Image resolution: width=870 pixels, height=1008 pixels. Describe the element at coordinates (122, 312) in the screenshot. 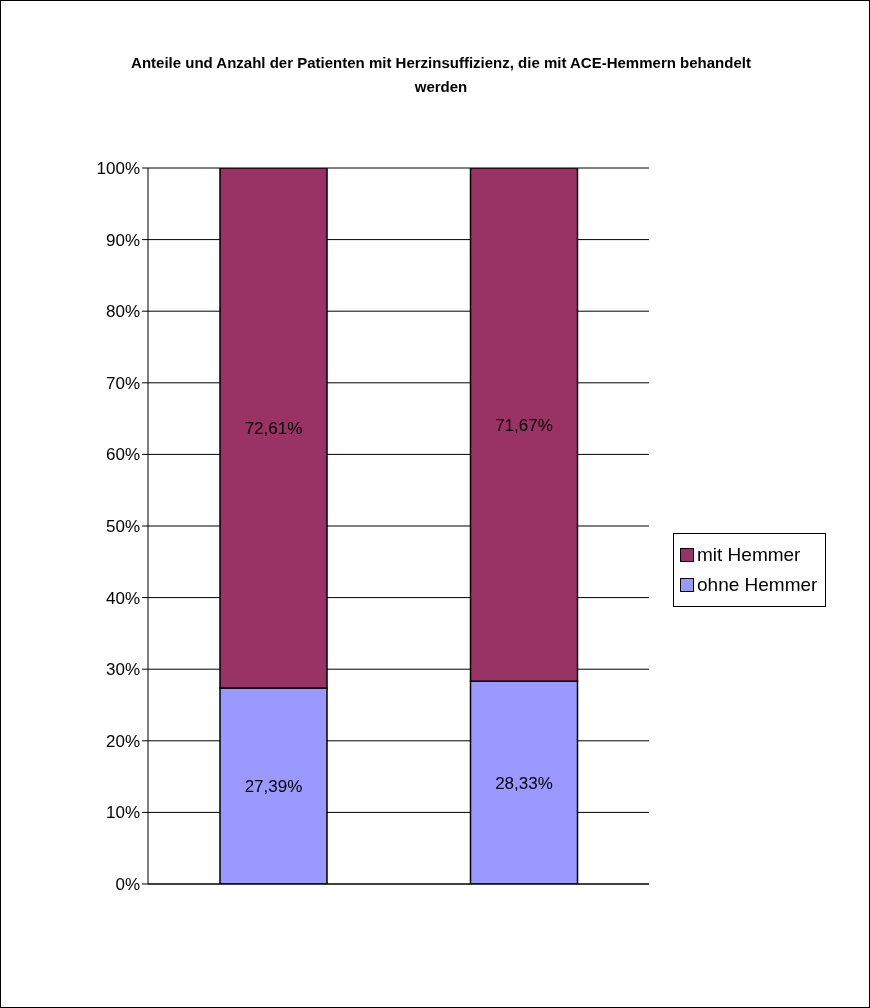

I see `y-tick-label: 80%` at that location.